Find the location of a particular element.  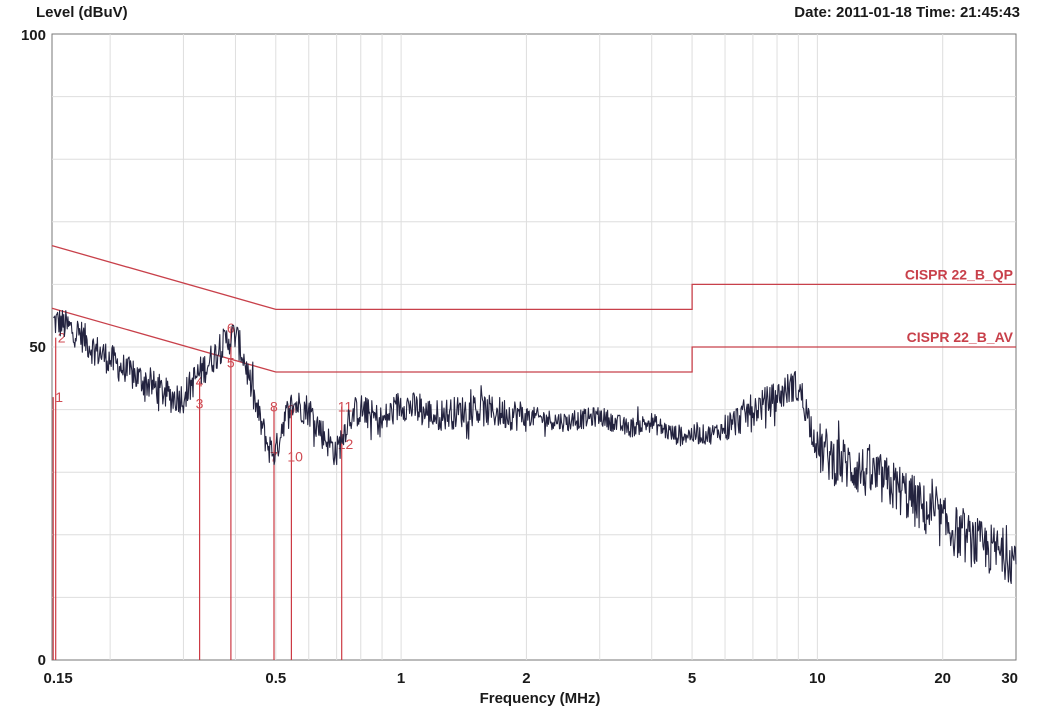

limit-label: CISPR 22_B_AV is located at coordinates (960, 337).